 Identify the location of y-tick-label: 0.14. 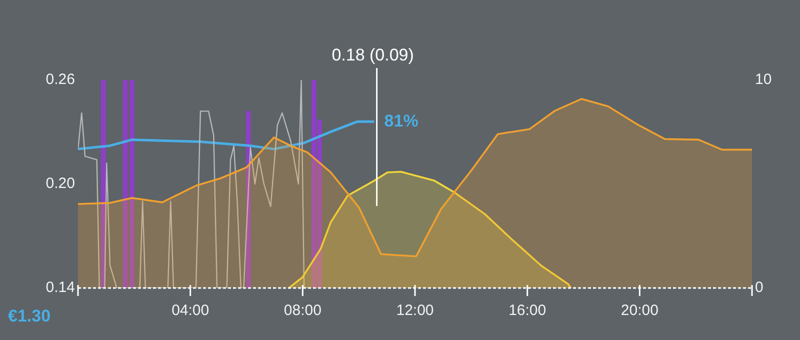
(60, 287).